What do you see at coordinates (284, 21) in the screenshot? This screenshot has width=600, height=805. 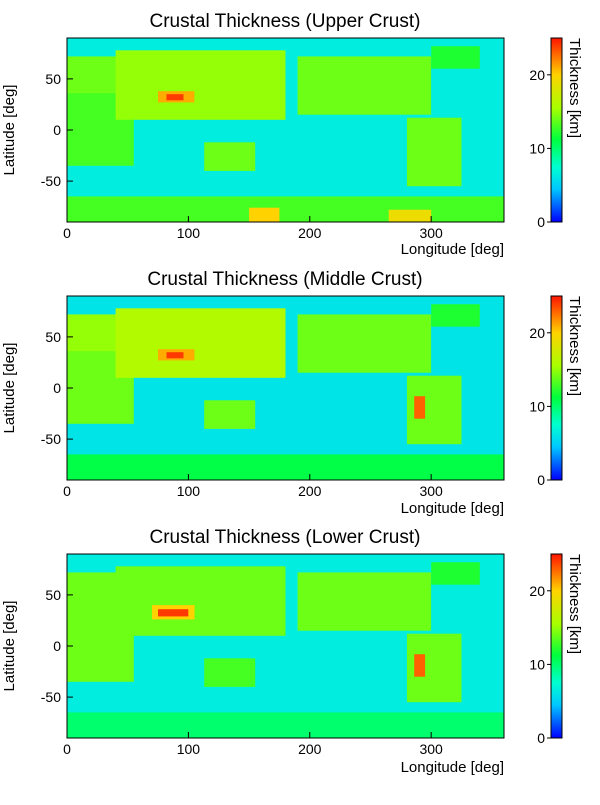 I see `chart-title: Crustal Thickness (Upper Crust)` at bounding box center [284, 21].